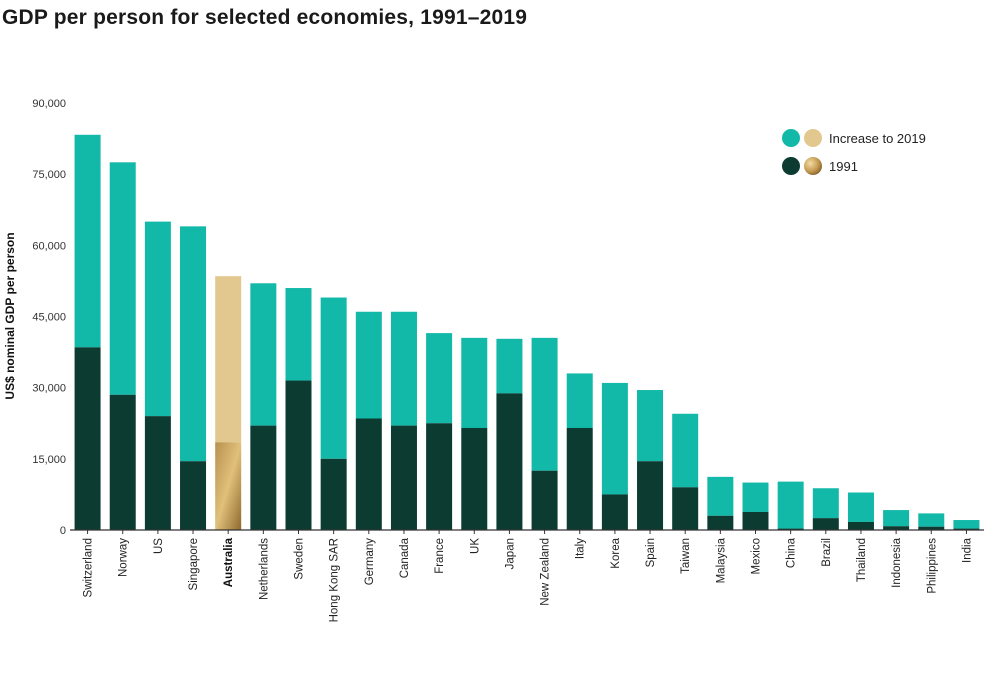  What do you see at coordinates (966, 524) in the screenshot?
I see `bar-increase-india` at bounding box center [966, 524].